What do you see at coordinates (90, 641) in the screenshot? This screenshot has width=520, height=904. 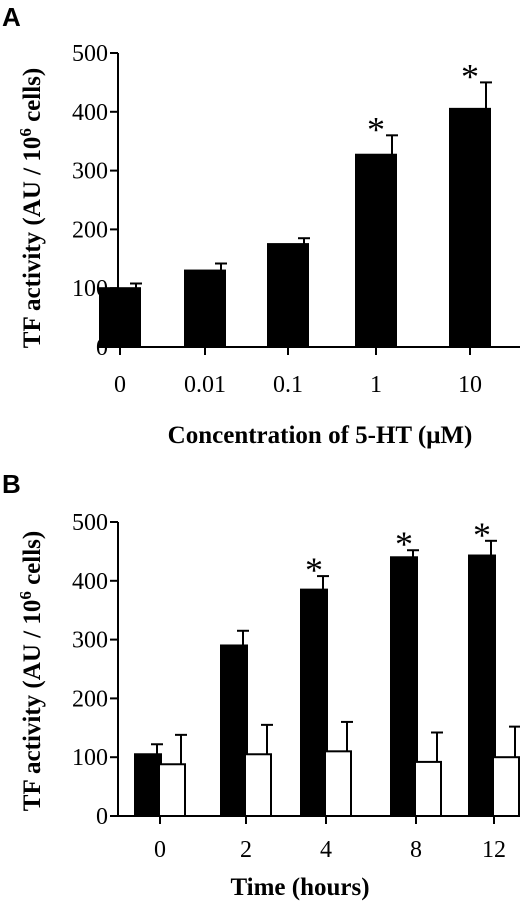 I see `panel-b-y-tick-label: 300` at bounding box center [90, 641].